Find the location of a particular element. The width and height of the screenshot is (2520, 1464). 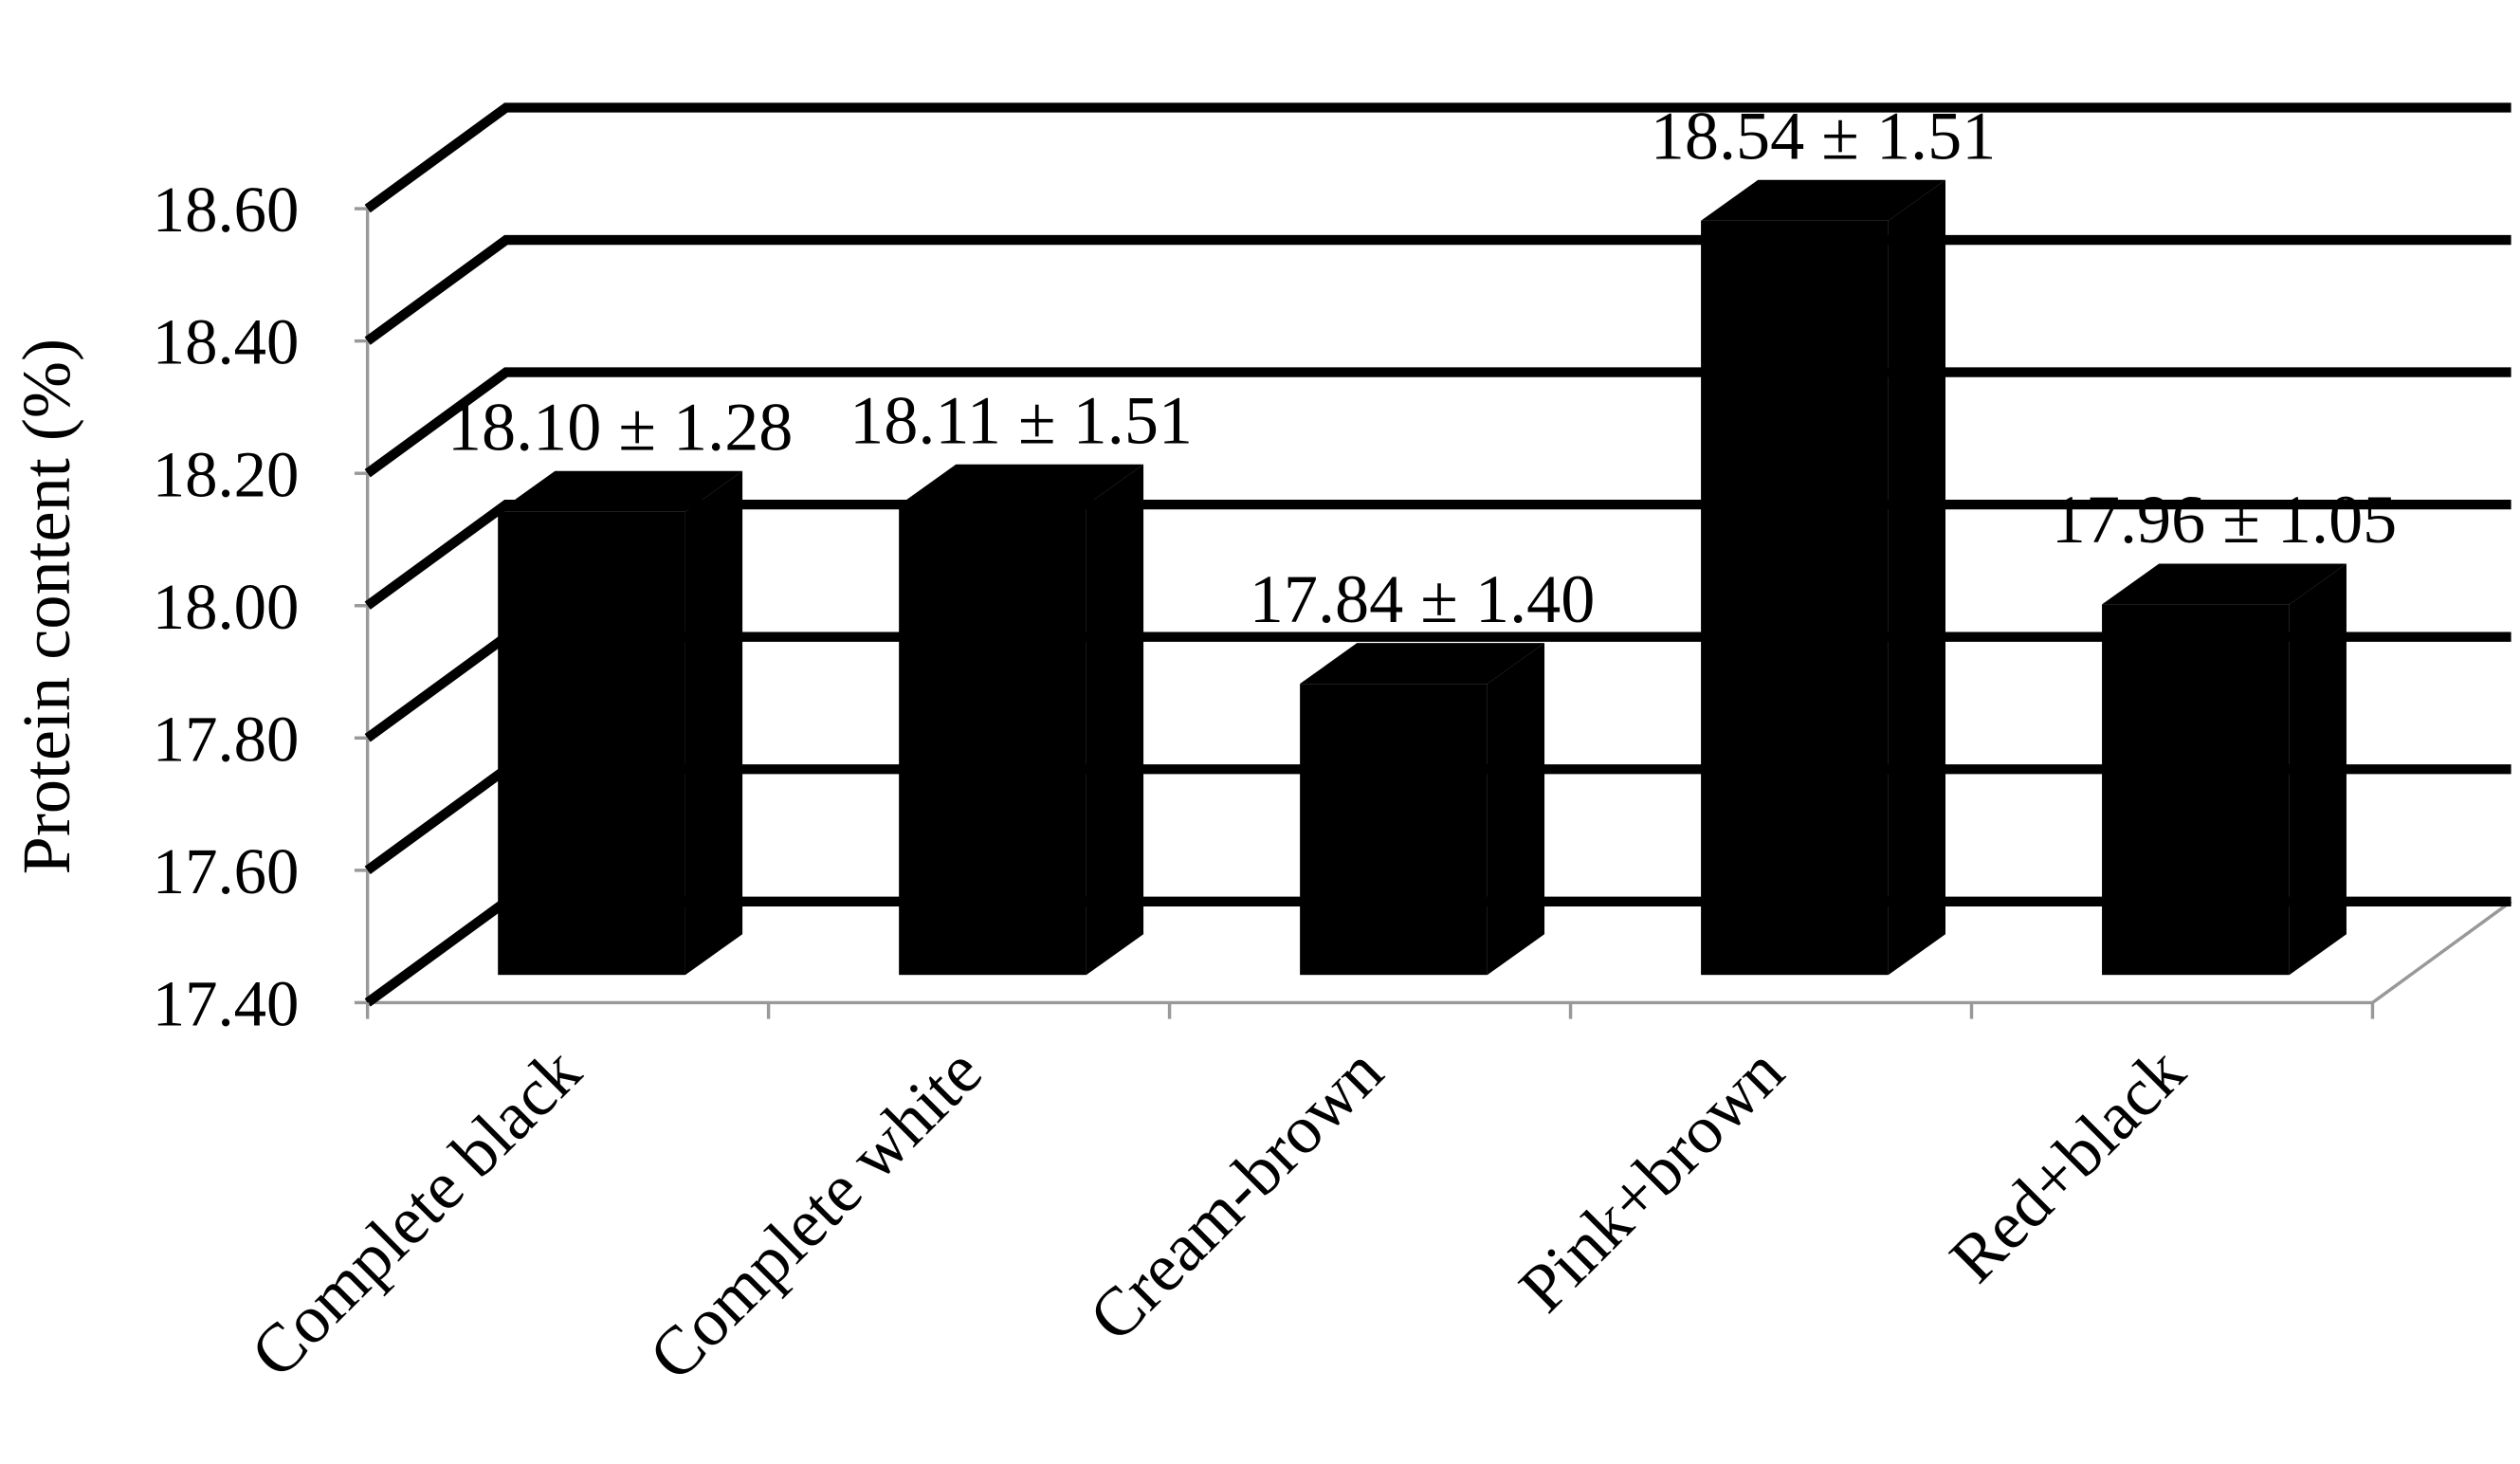

y-tick-label: 18.40 is located at coordinates (226, 342).